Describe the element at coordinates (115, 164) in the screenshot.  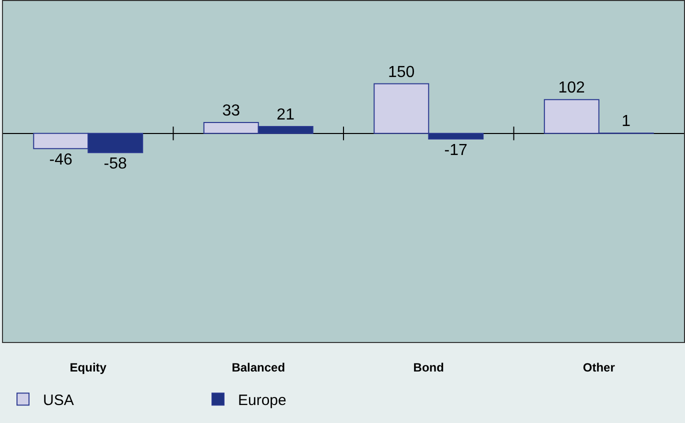
I see `data-label: -58` at that location.